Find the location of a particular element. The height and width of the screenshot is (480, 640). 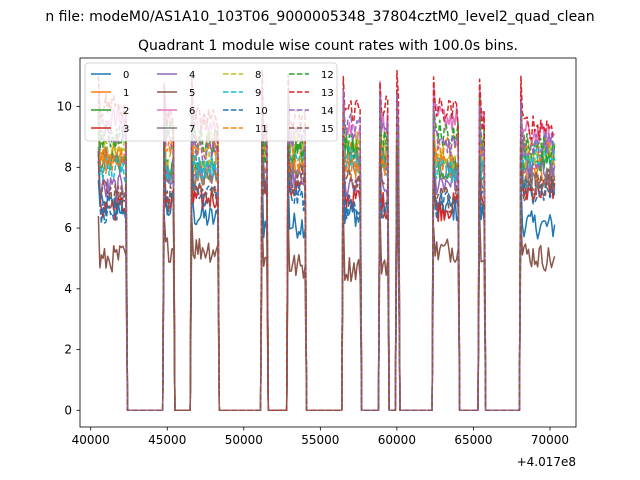

x-tick-label: 55000 is located at coordinates (320, 440).